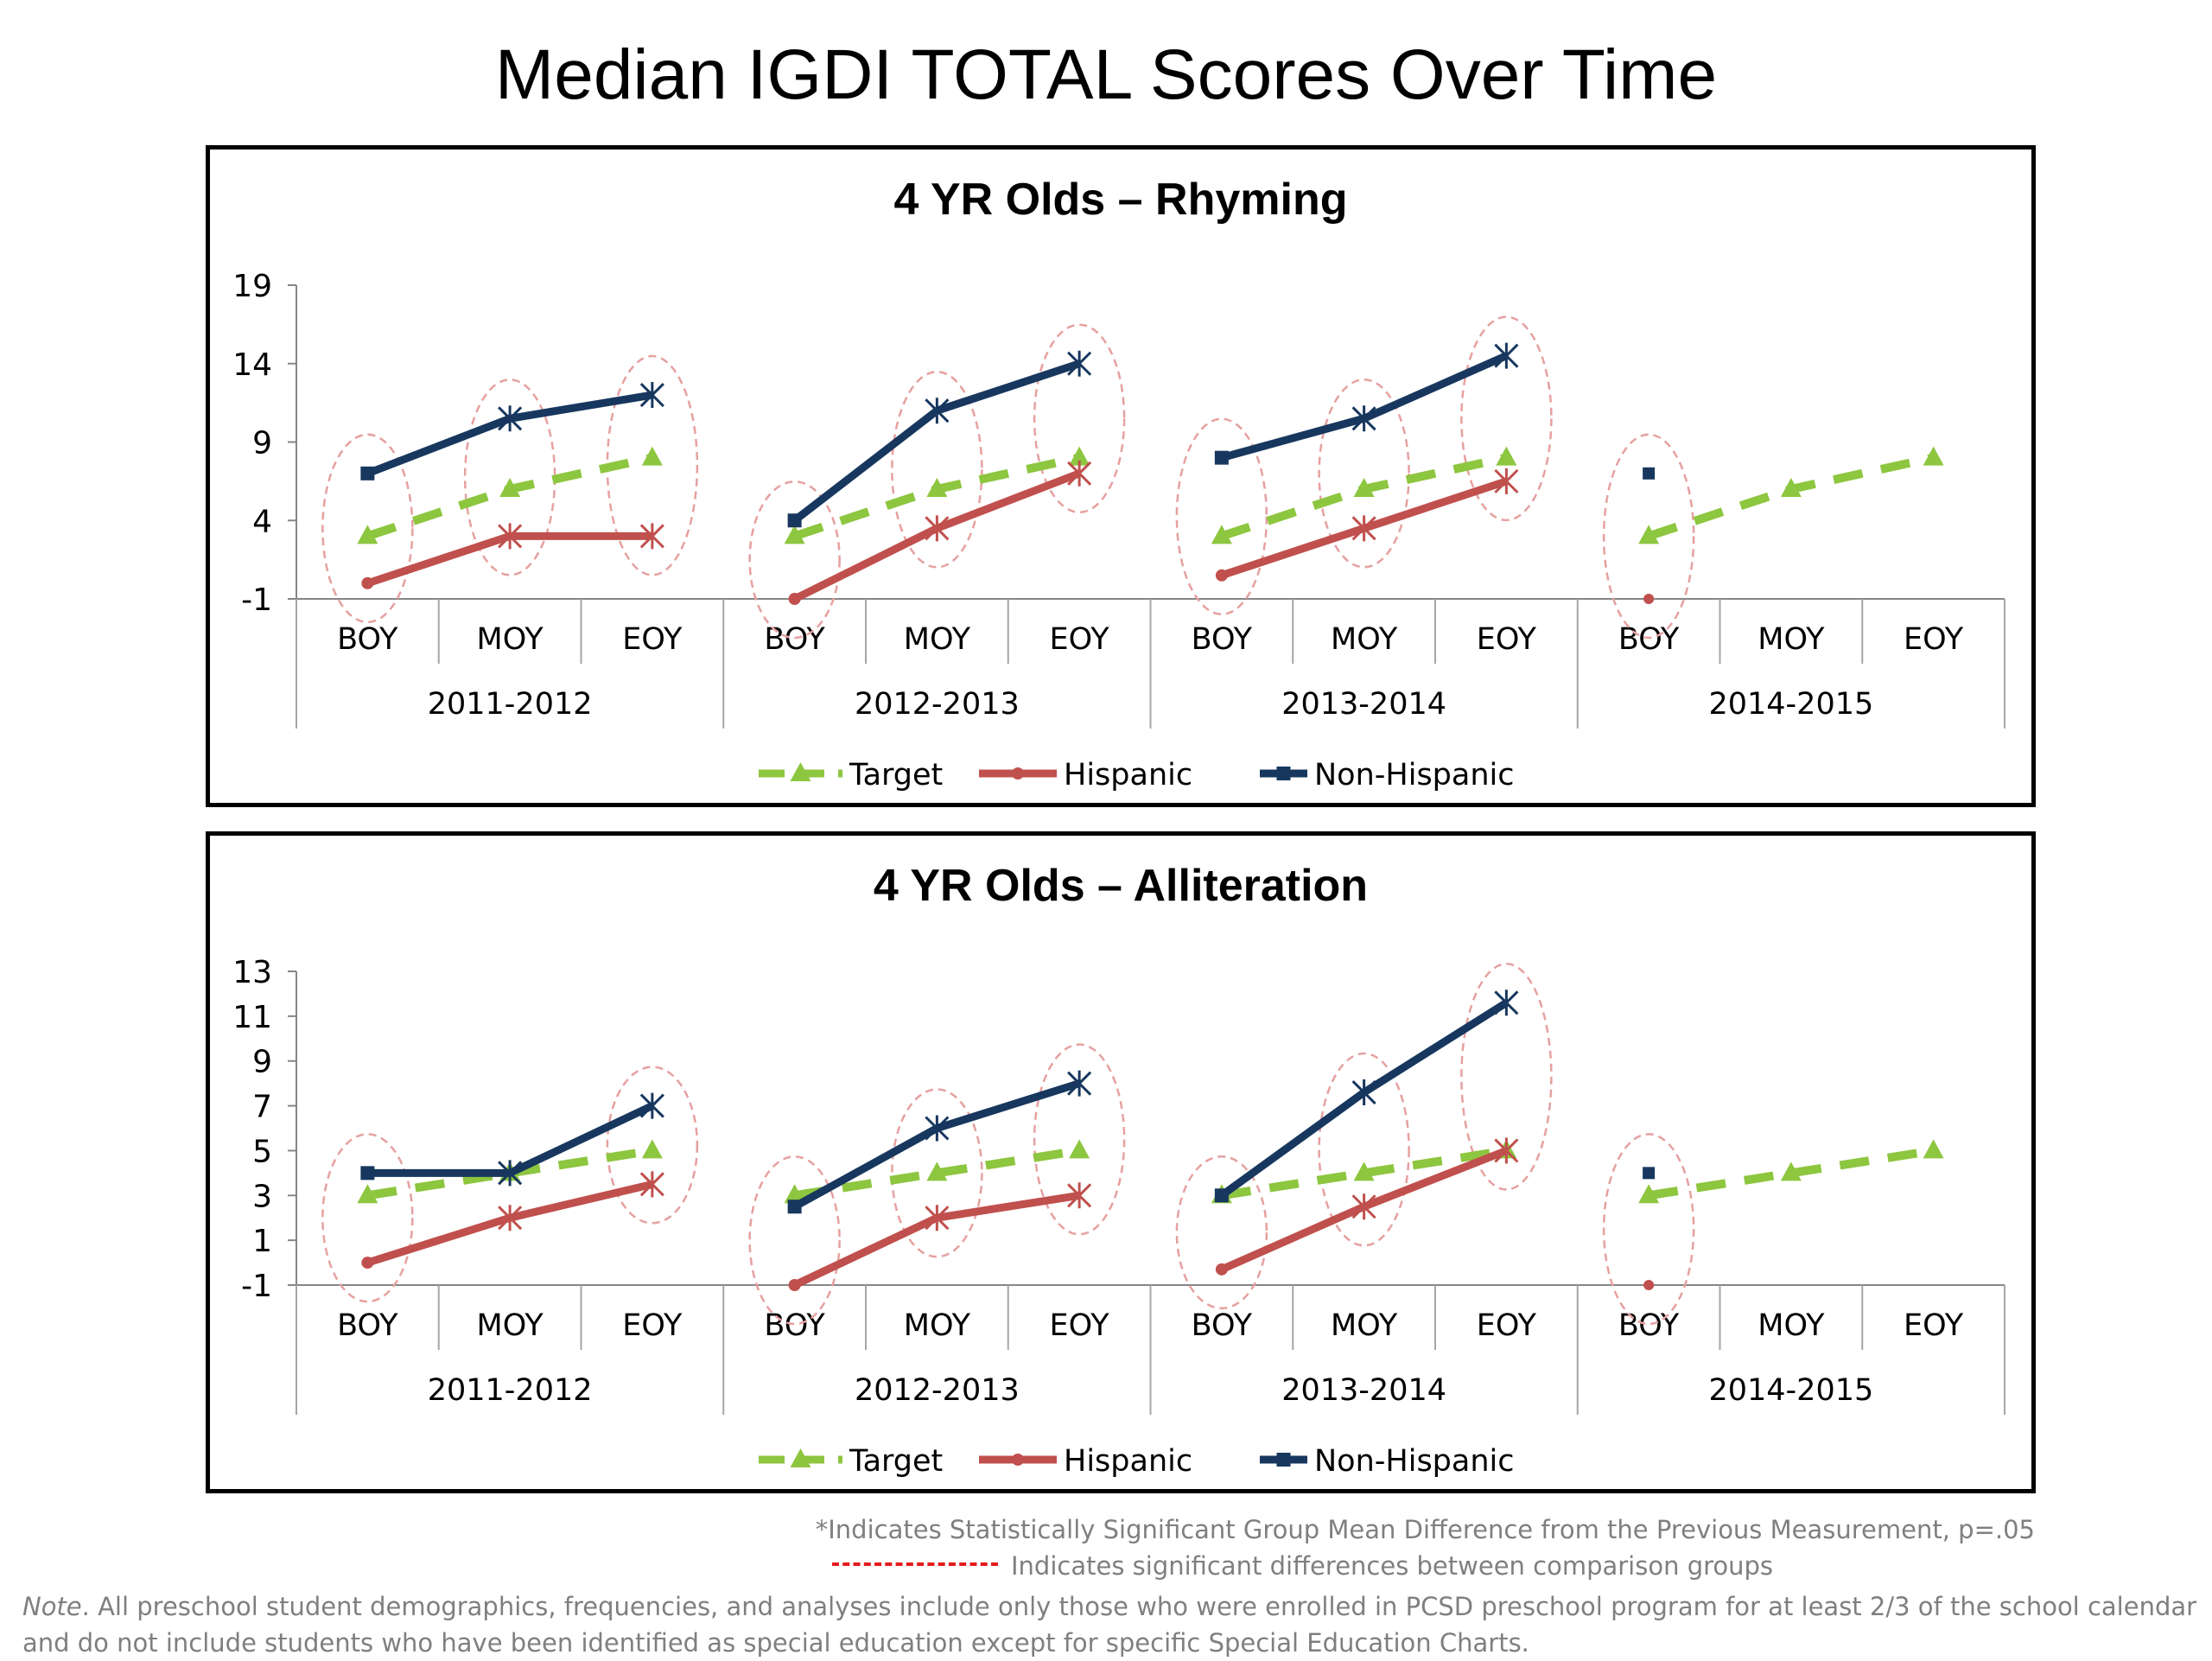 Image resolution: width=2212 pixels, height=1661 pixels. I want to click on dashed-line-legend-icon, so click(915, 1564).